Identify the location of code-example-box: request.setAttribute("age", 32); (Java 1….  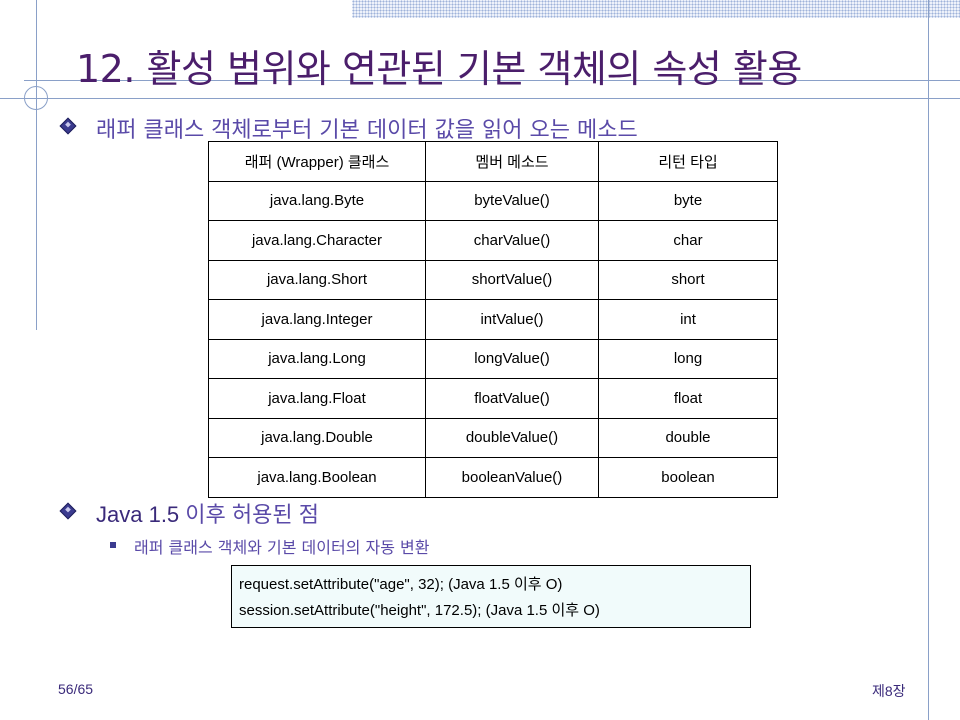
(491, 596).